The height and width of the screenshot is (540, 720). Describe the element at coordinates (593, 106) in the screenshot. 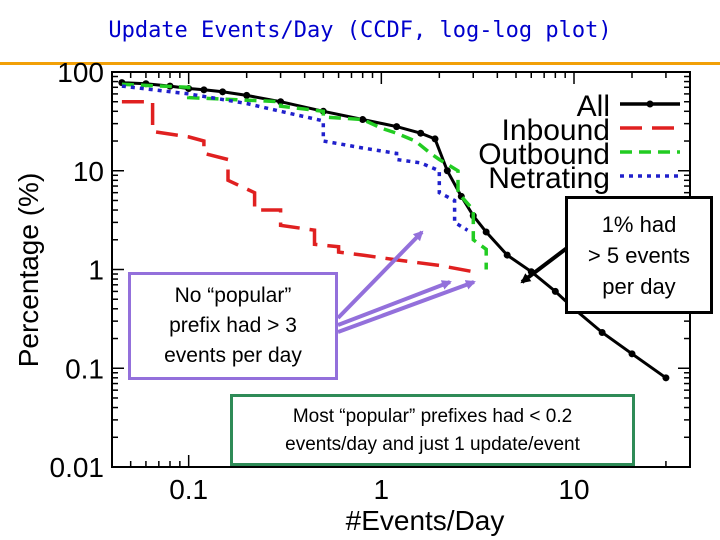

I see `legend-label: All` at that location.